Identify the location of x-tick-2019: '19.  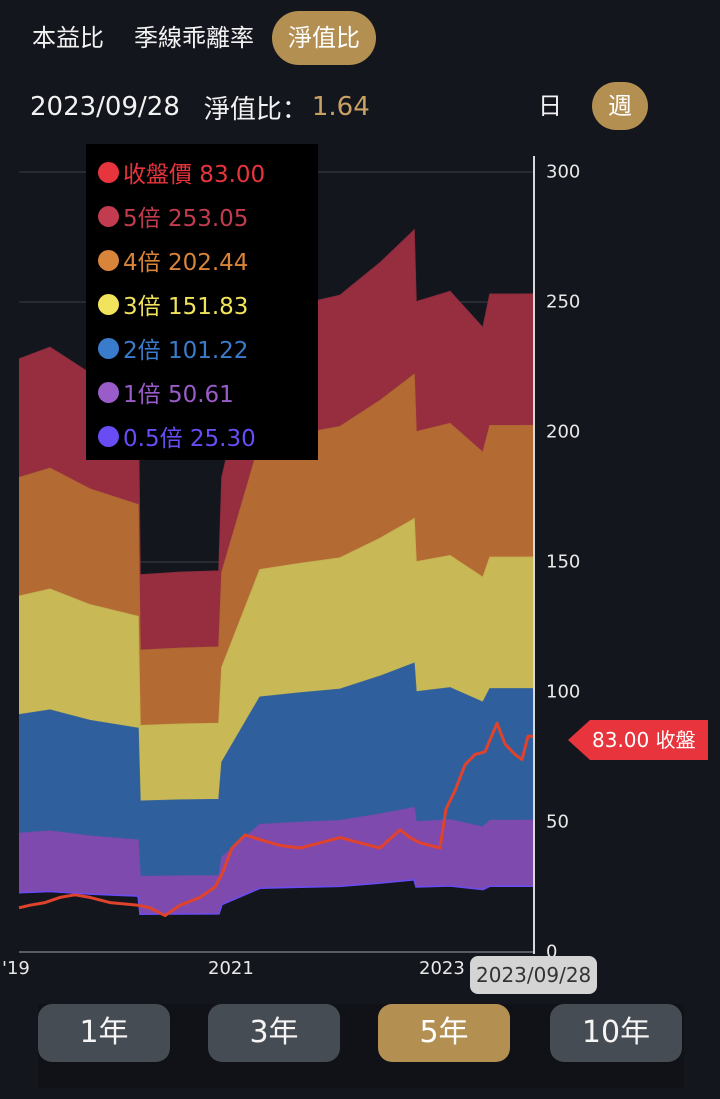
(16, 968).